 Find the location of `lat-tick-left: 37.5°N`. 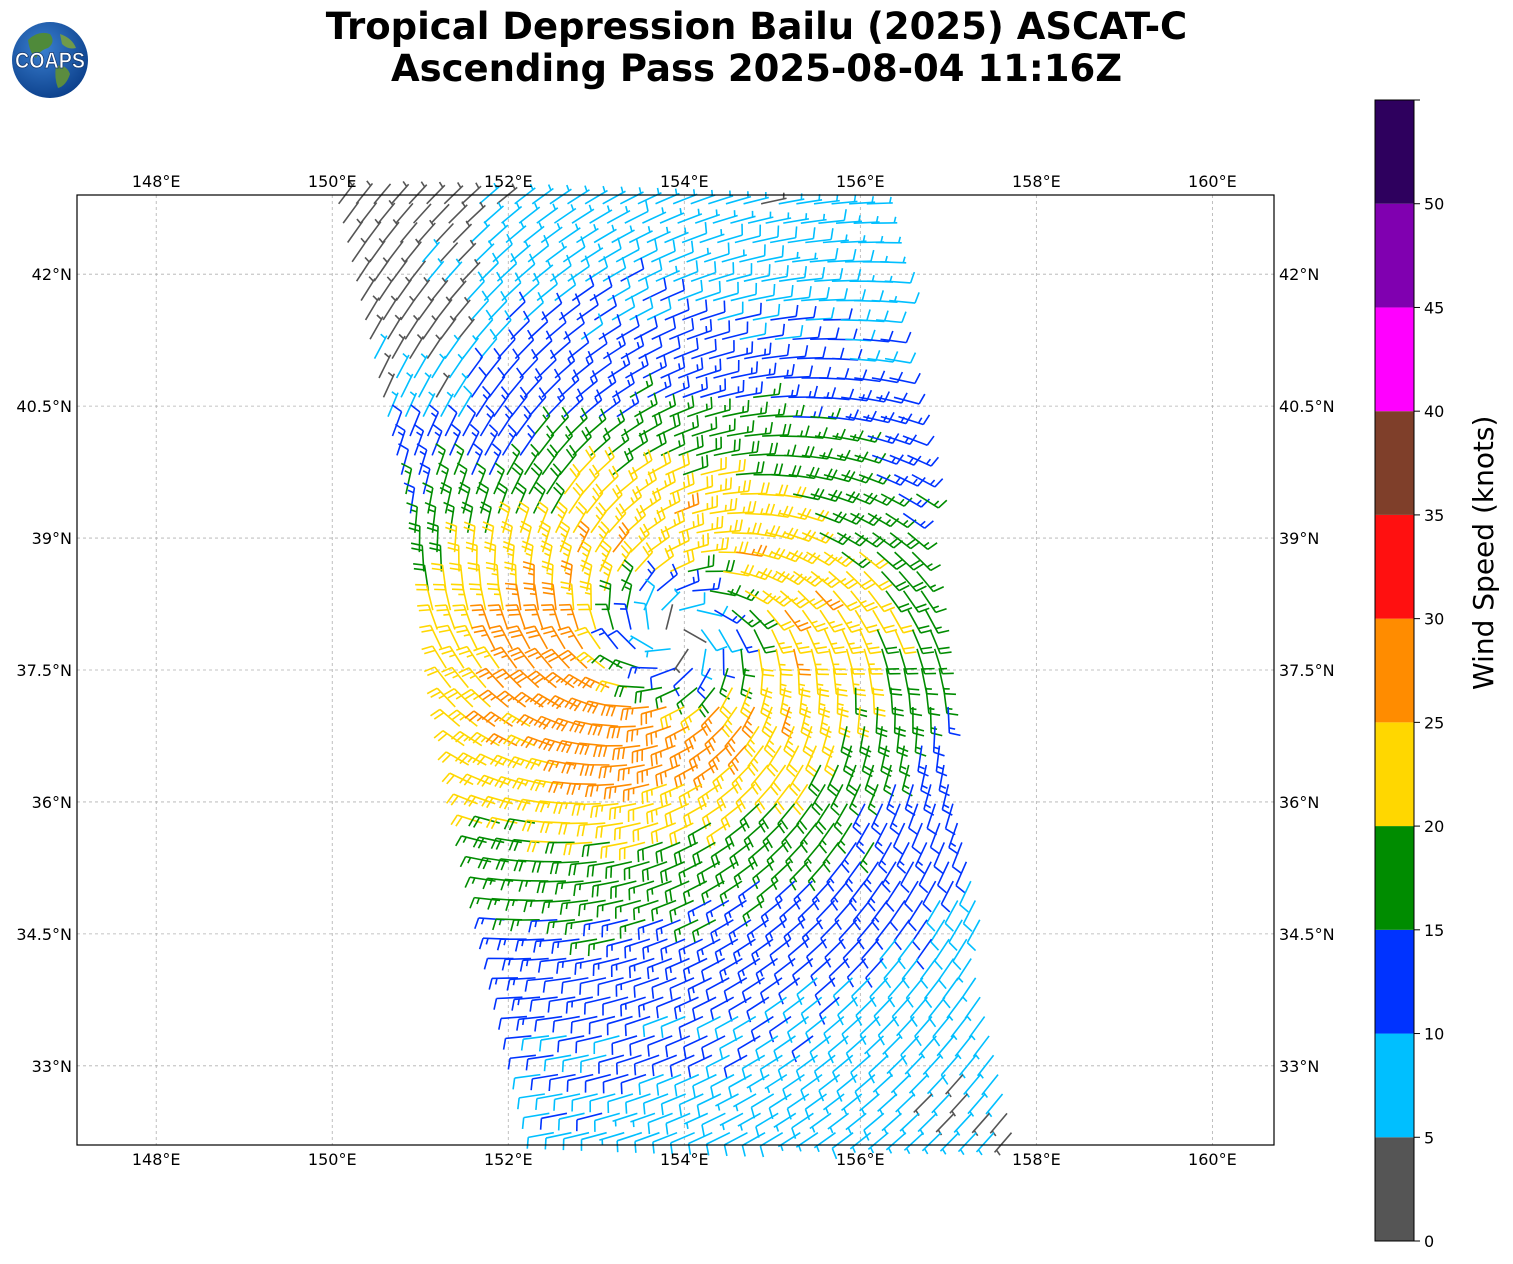

lat-tick-left: 37.5°N is located at coordinates (44, 670).